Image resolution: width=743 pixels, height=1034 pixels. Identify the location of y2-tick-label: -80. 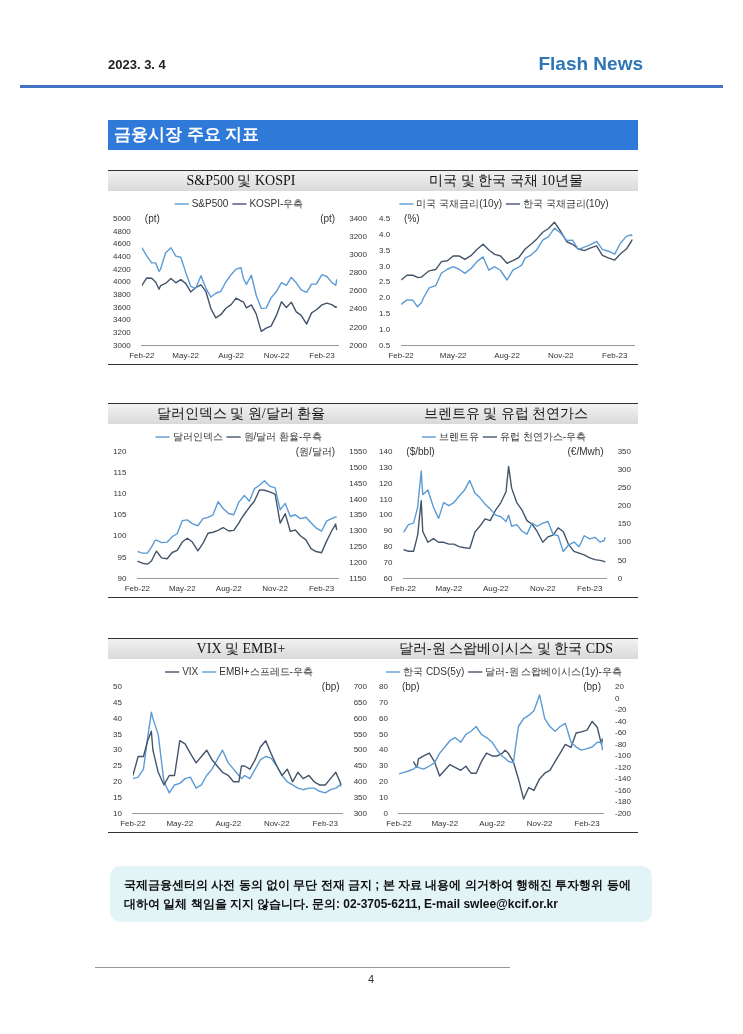
(621, 744).